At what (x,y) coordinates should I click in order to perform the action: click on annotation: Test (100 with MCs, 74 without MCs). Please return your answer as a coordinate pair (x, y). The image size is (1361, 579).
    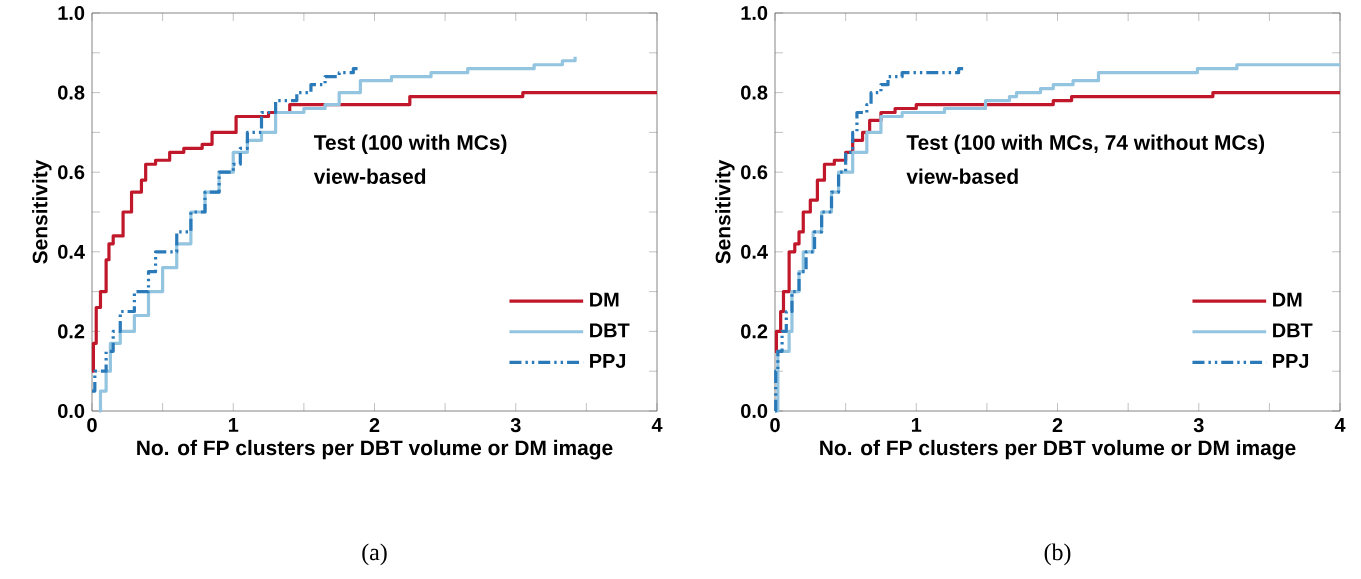
    Looking at the image, I should click on (1085, 144).